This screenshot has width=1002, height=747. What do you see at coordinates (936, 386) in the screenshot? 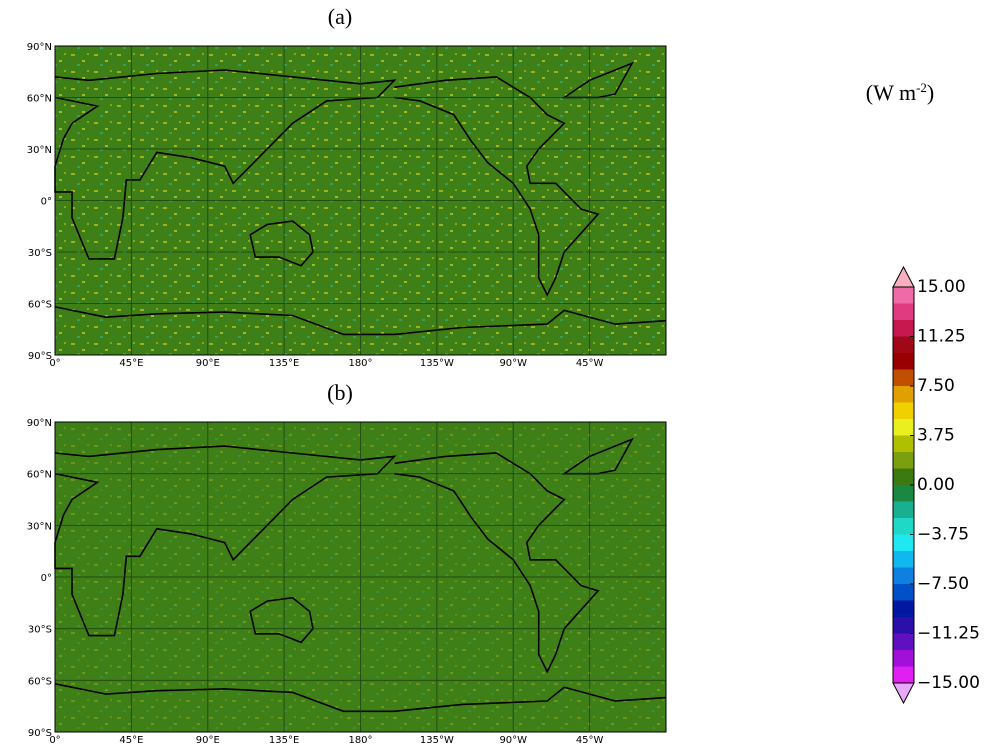
I see `colorbar-tick-label: 7.50` at bounding box center [936, 386].